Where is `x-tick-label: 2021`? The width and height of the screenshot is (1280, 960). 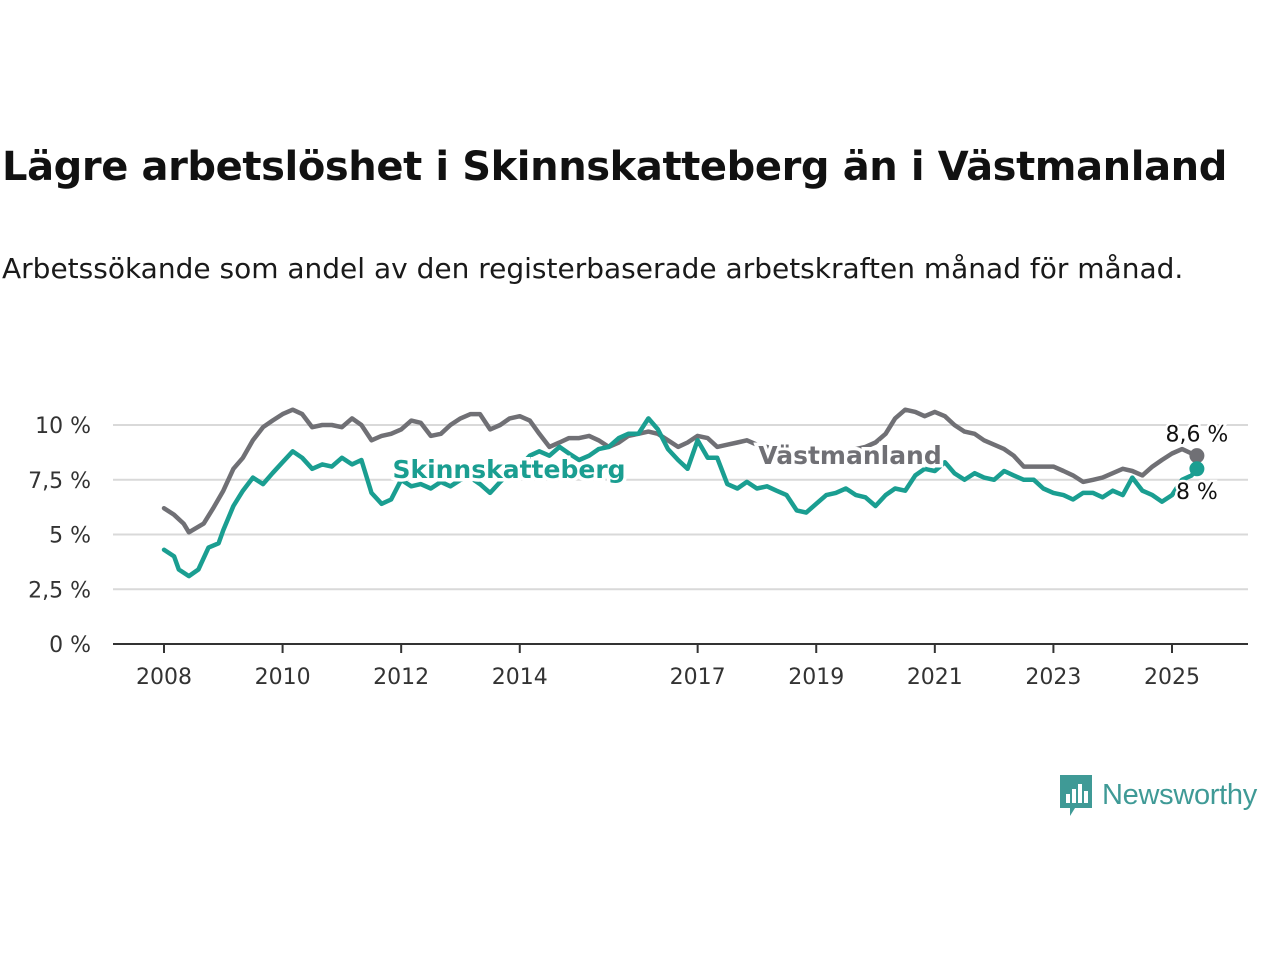 x-tick-label: 2021 is located at coordinates (935, 677).